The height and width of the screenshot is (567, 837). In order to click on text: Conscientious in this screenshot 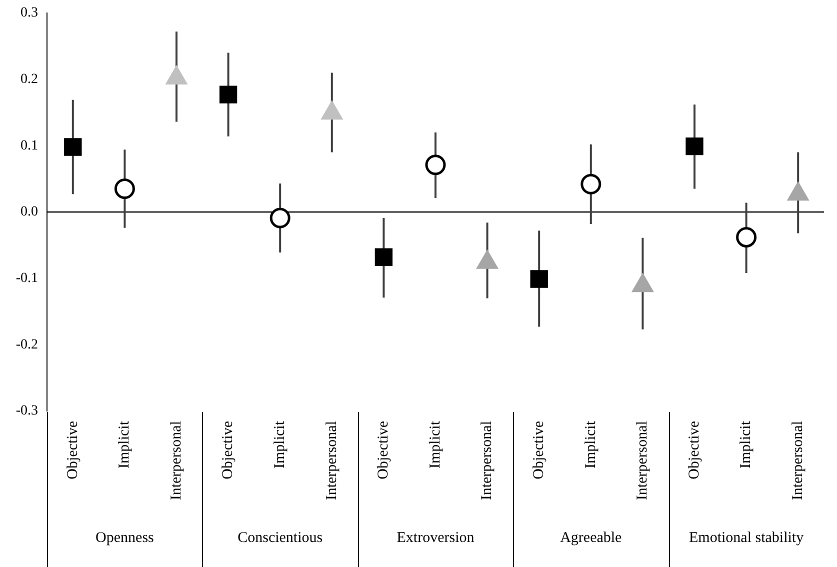, I will do `click(280, 538)`.